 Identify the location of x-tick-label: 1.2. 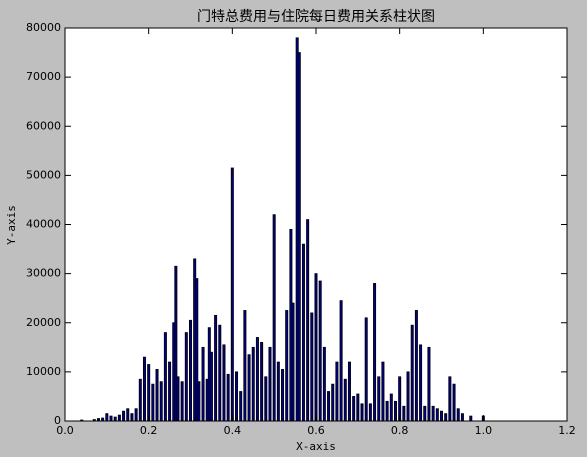
(567, 430).